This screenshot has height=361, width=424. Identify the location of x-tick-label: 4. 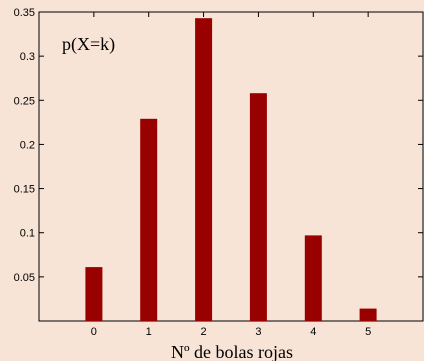
(313, 332).